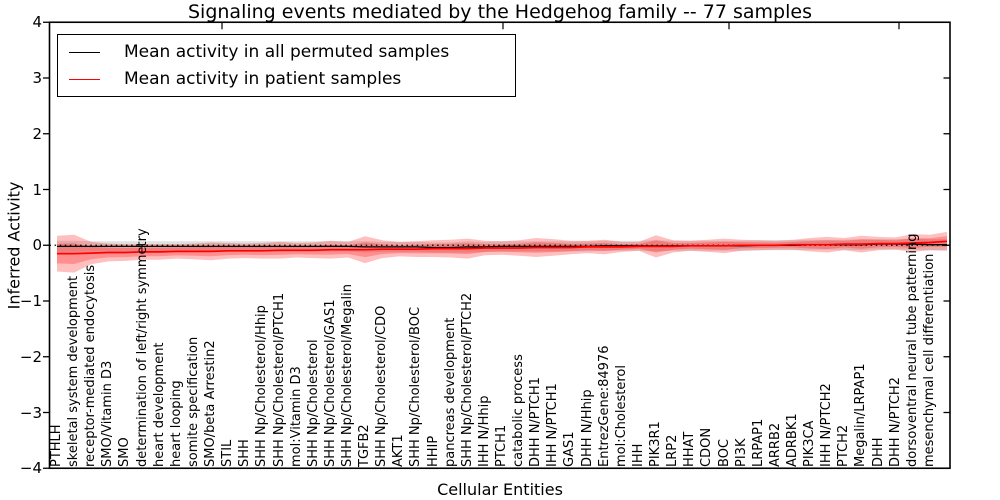 Image resolution: width=1000 pixels, height=500 pixels. What do you see at coordinates (878, 452) in the screenshot?
I see `x-tick-label: DHH` at bounding box center [878, 452].